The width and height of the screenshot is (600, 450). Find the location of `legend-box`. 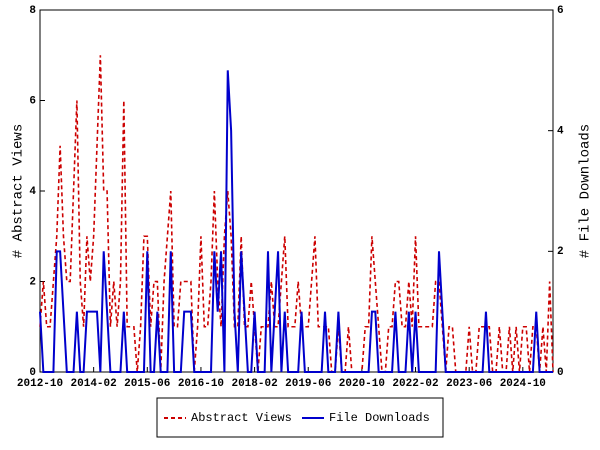

legend-box is located at coordinates (300, 417).